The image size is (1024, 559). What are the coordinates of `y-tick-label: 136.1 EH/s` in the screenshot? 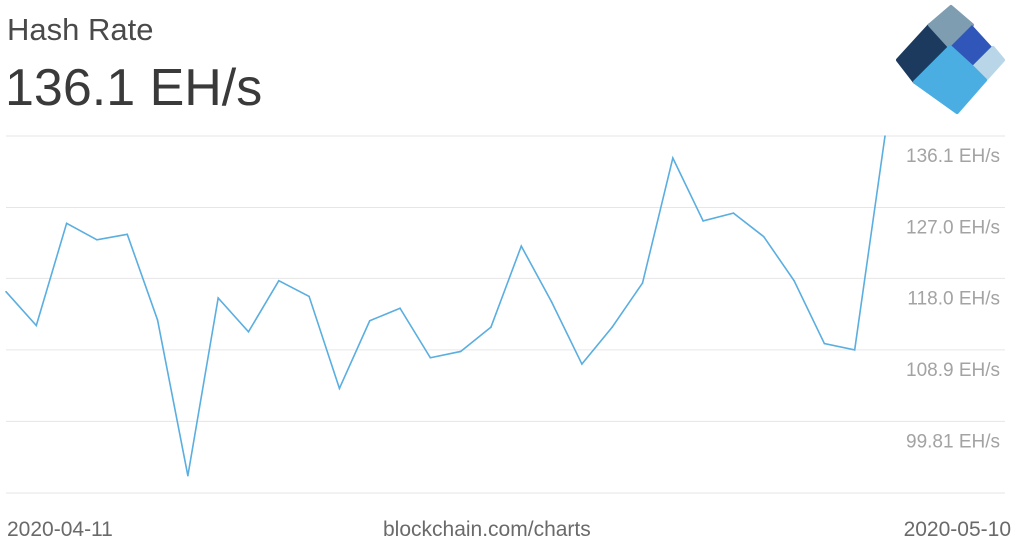 It's located at (953, 156).